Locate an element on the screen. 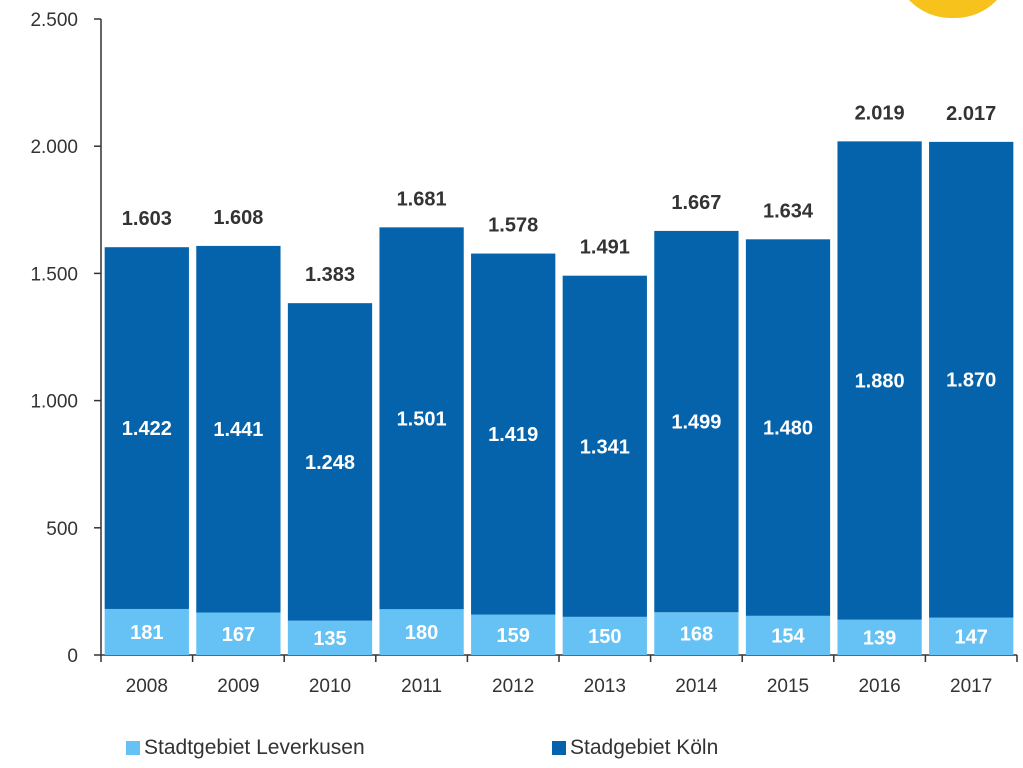 The width and height of the screenshot is (1023, 768). data-label-koeln: 1.870 is located at coordinates (971, 381).